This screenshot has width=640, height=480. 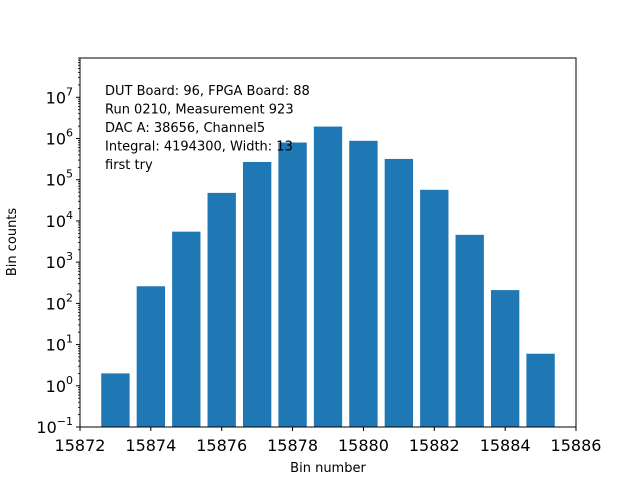 What do you see at coordinates (434, 445) in the screenshot?
I see `x-tick-label: 15882` at bounding box center [434, 445].